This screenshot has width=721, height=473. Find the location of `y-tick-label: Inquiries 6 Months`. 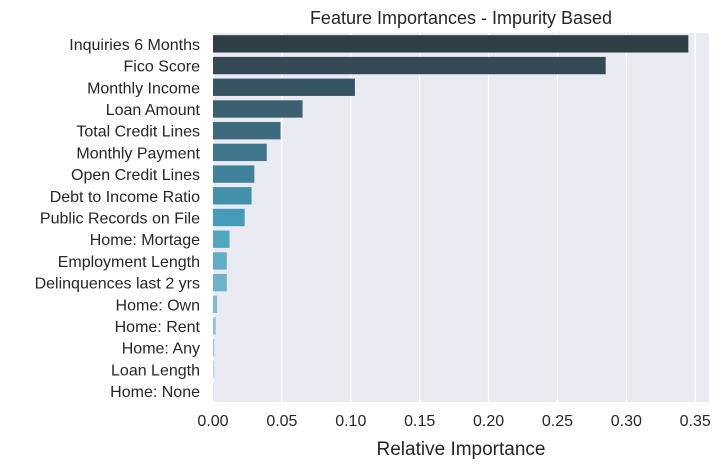

y-tick-label: Inquiries 6 Months is located at coordinates (134, 45).